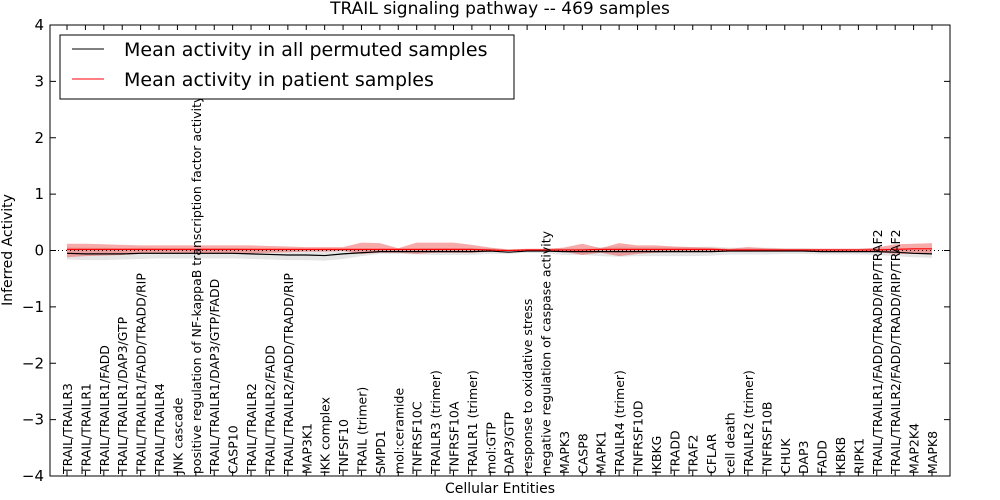  I want to click on y-tick-label: −2, so click(33, 363).